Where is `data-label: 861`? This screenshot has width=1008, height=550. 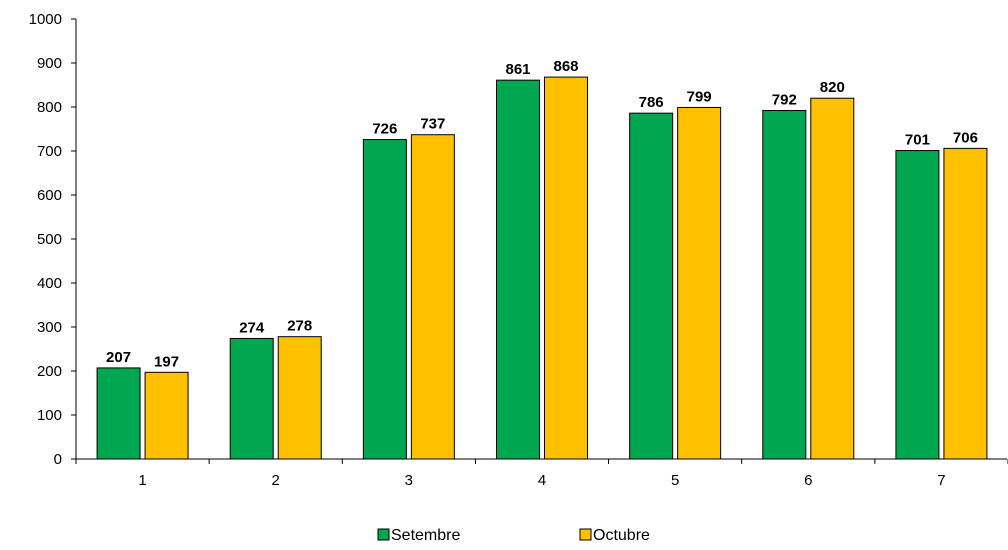 data-label: 861 is located at coordinates (517, 69).